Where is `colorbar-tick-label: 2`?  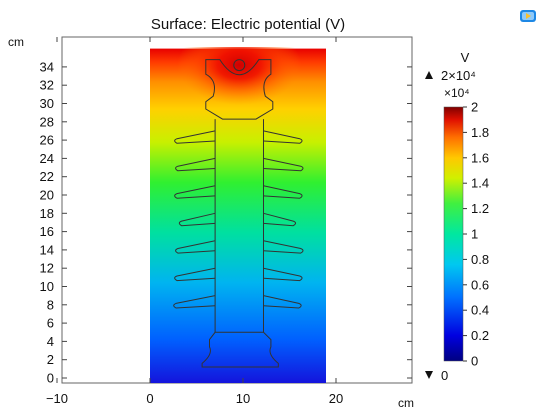
colorbar-tick-label: 2 is located at coordinates (474, 107).